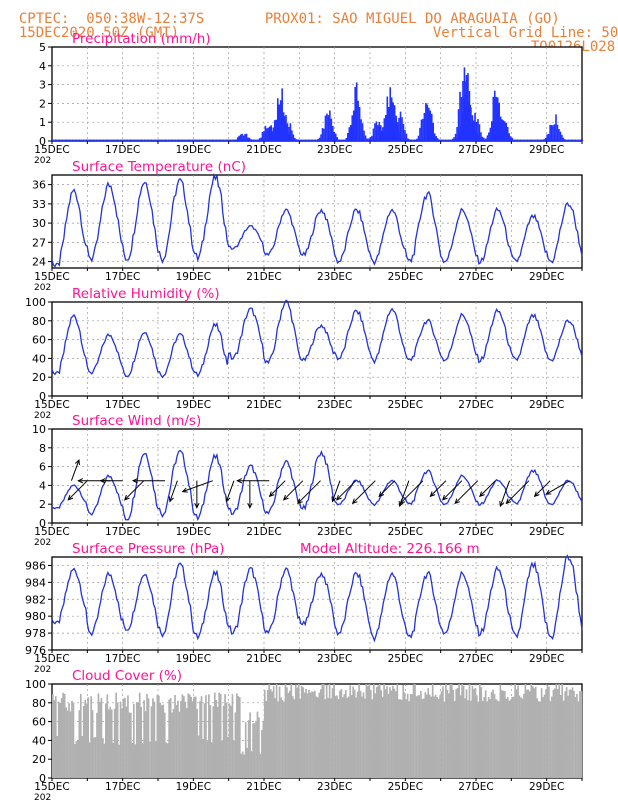 The height and width of the screenshot is (800, 618). Describe the element at coordinates (42, 416) in the screenshot. I see `year-stub-label: 202` at that location.